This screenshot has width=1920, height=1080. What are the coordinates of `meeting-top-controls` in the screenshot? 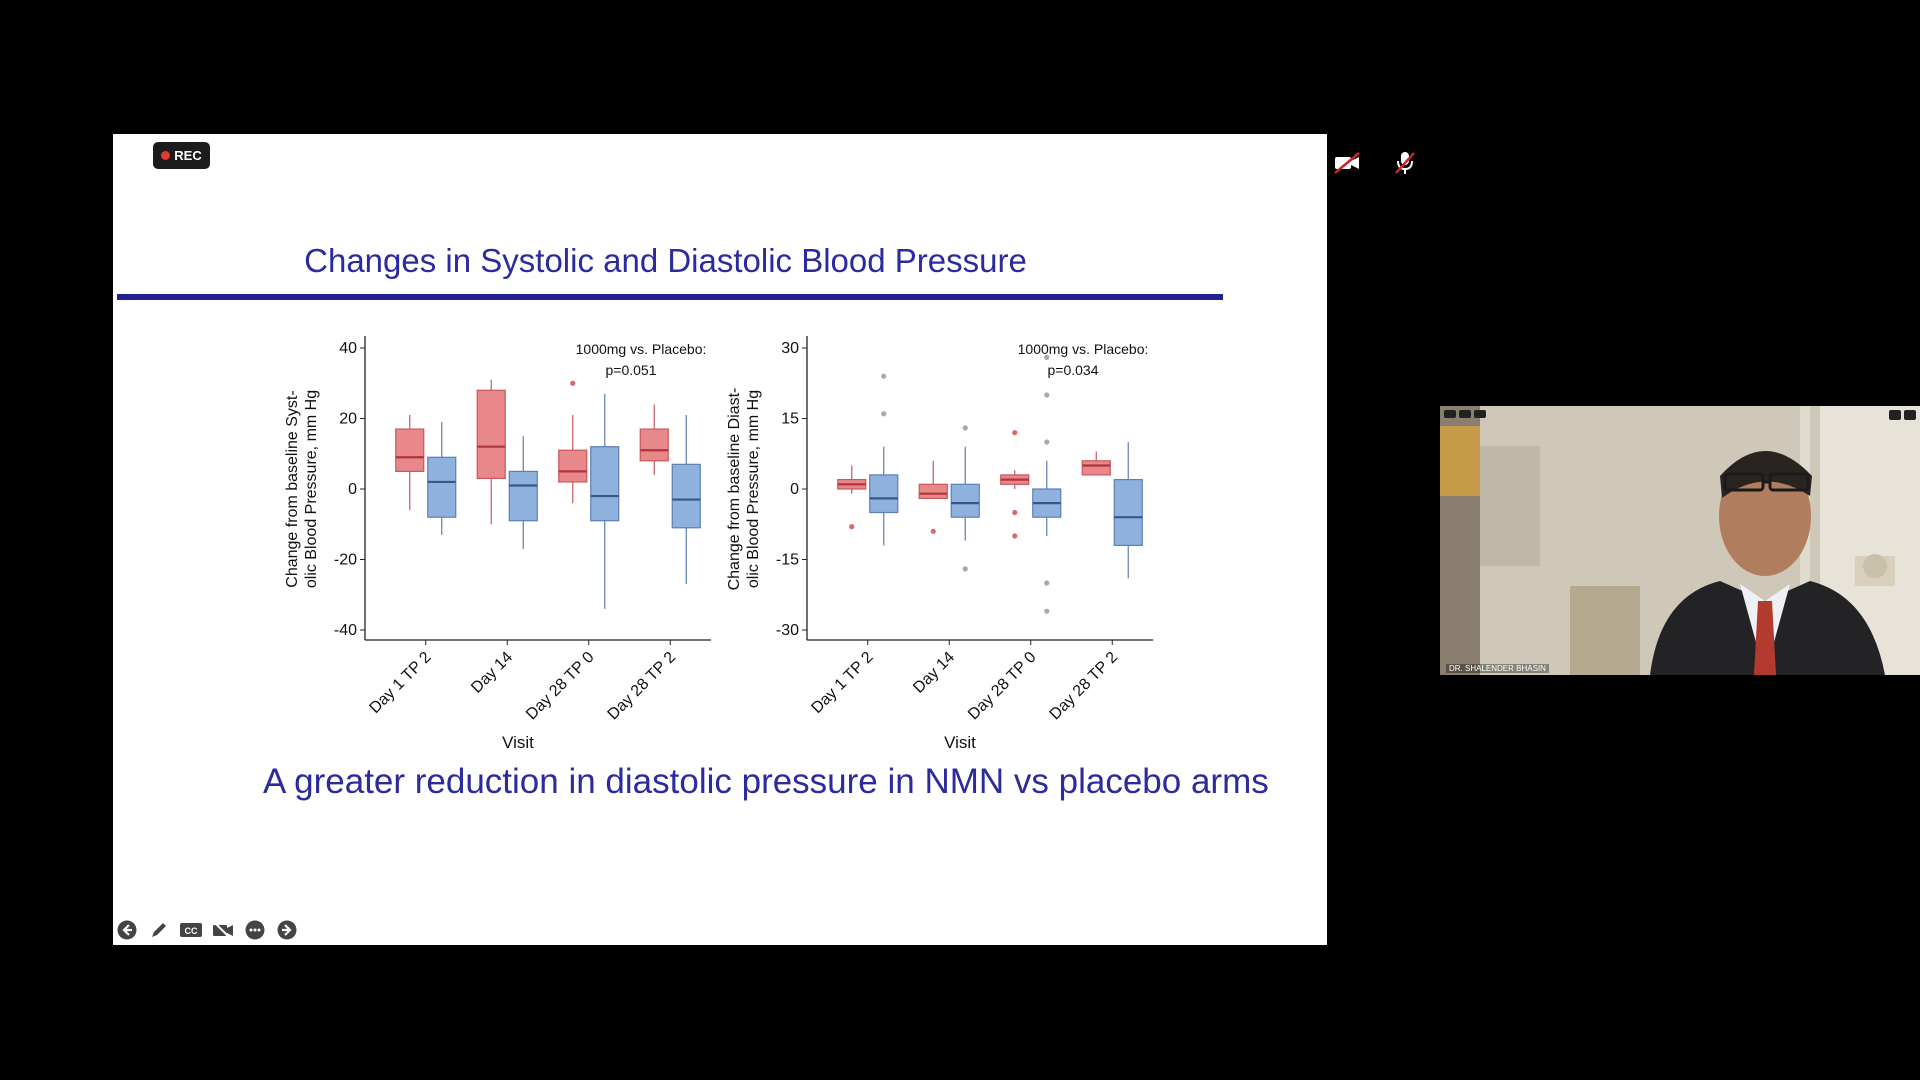 It's located at (1376, 163).